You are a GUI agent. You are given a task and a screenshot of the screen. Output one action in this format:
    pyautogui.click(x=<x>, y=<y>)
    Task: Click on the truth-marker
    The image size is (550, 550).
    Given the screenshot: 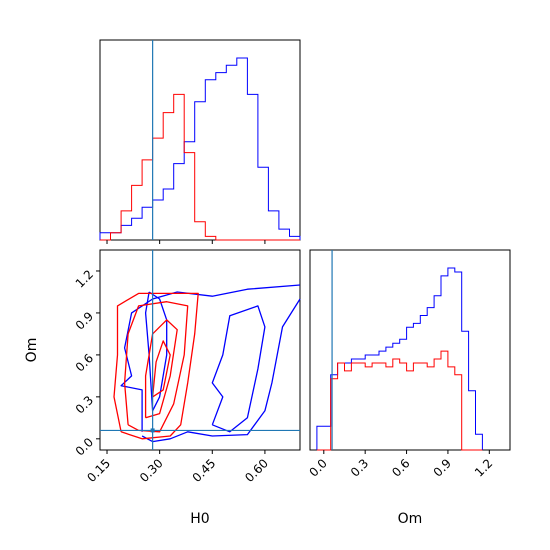 What is the action you would take?
    pyautogui.click(x=152, y=430)
    